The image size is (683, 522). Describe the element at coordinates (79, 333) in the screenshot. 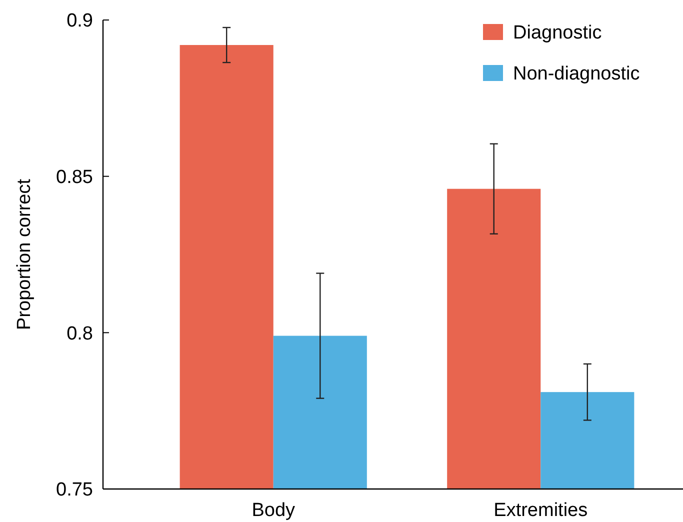

I see `y-tick-label: 0.8` at that location.